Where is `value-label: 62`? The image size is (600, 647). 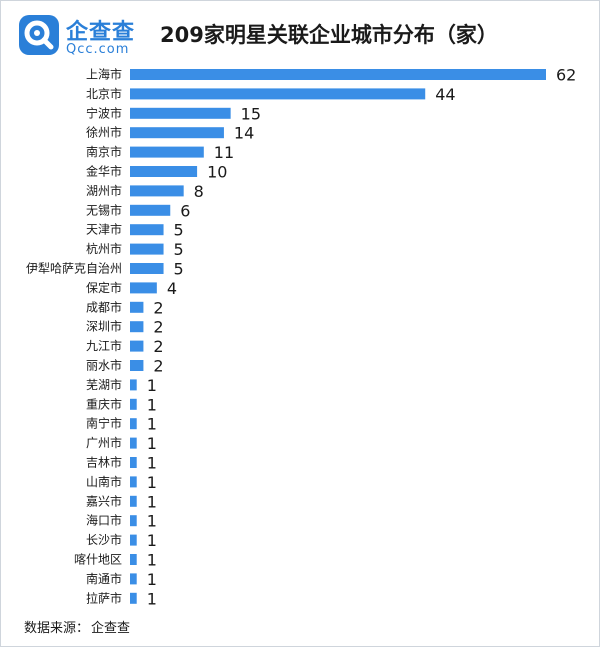
value-label: 62 is located at coordinates (566, 75).